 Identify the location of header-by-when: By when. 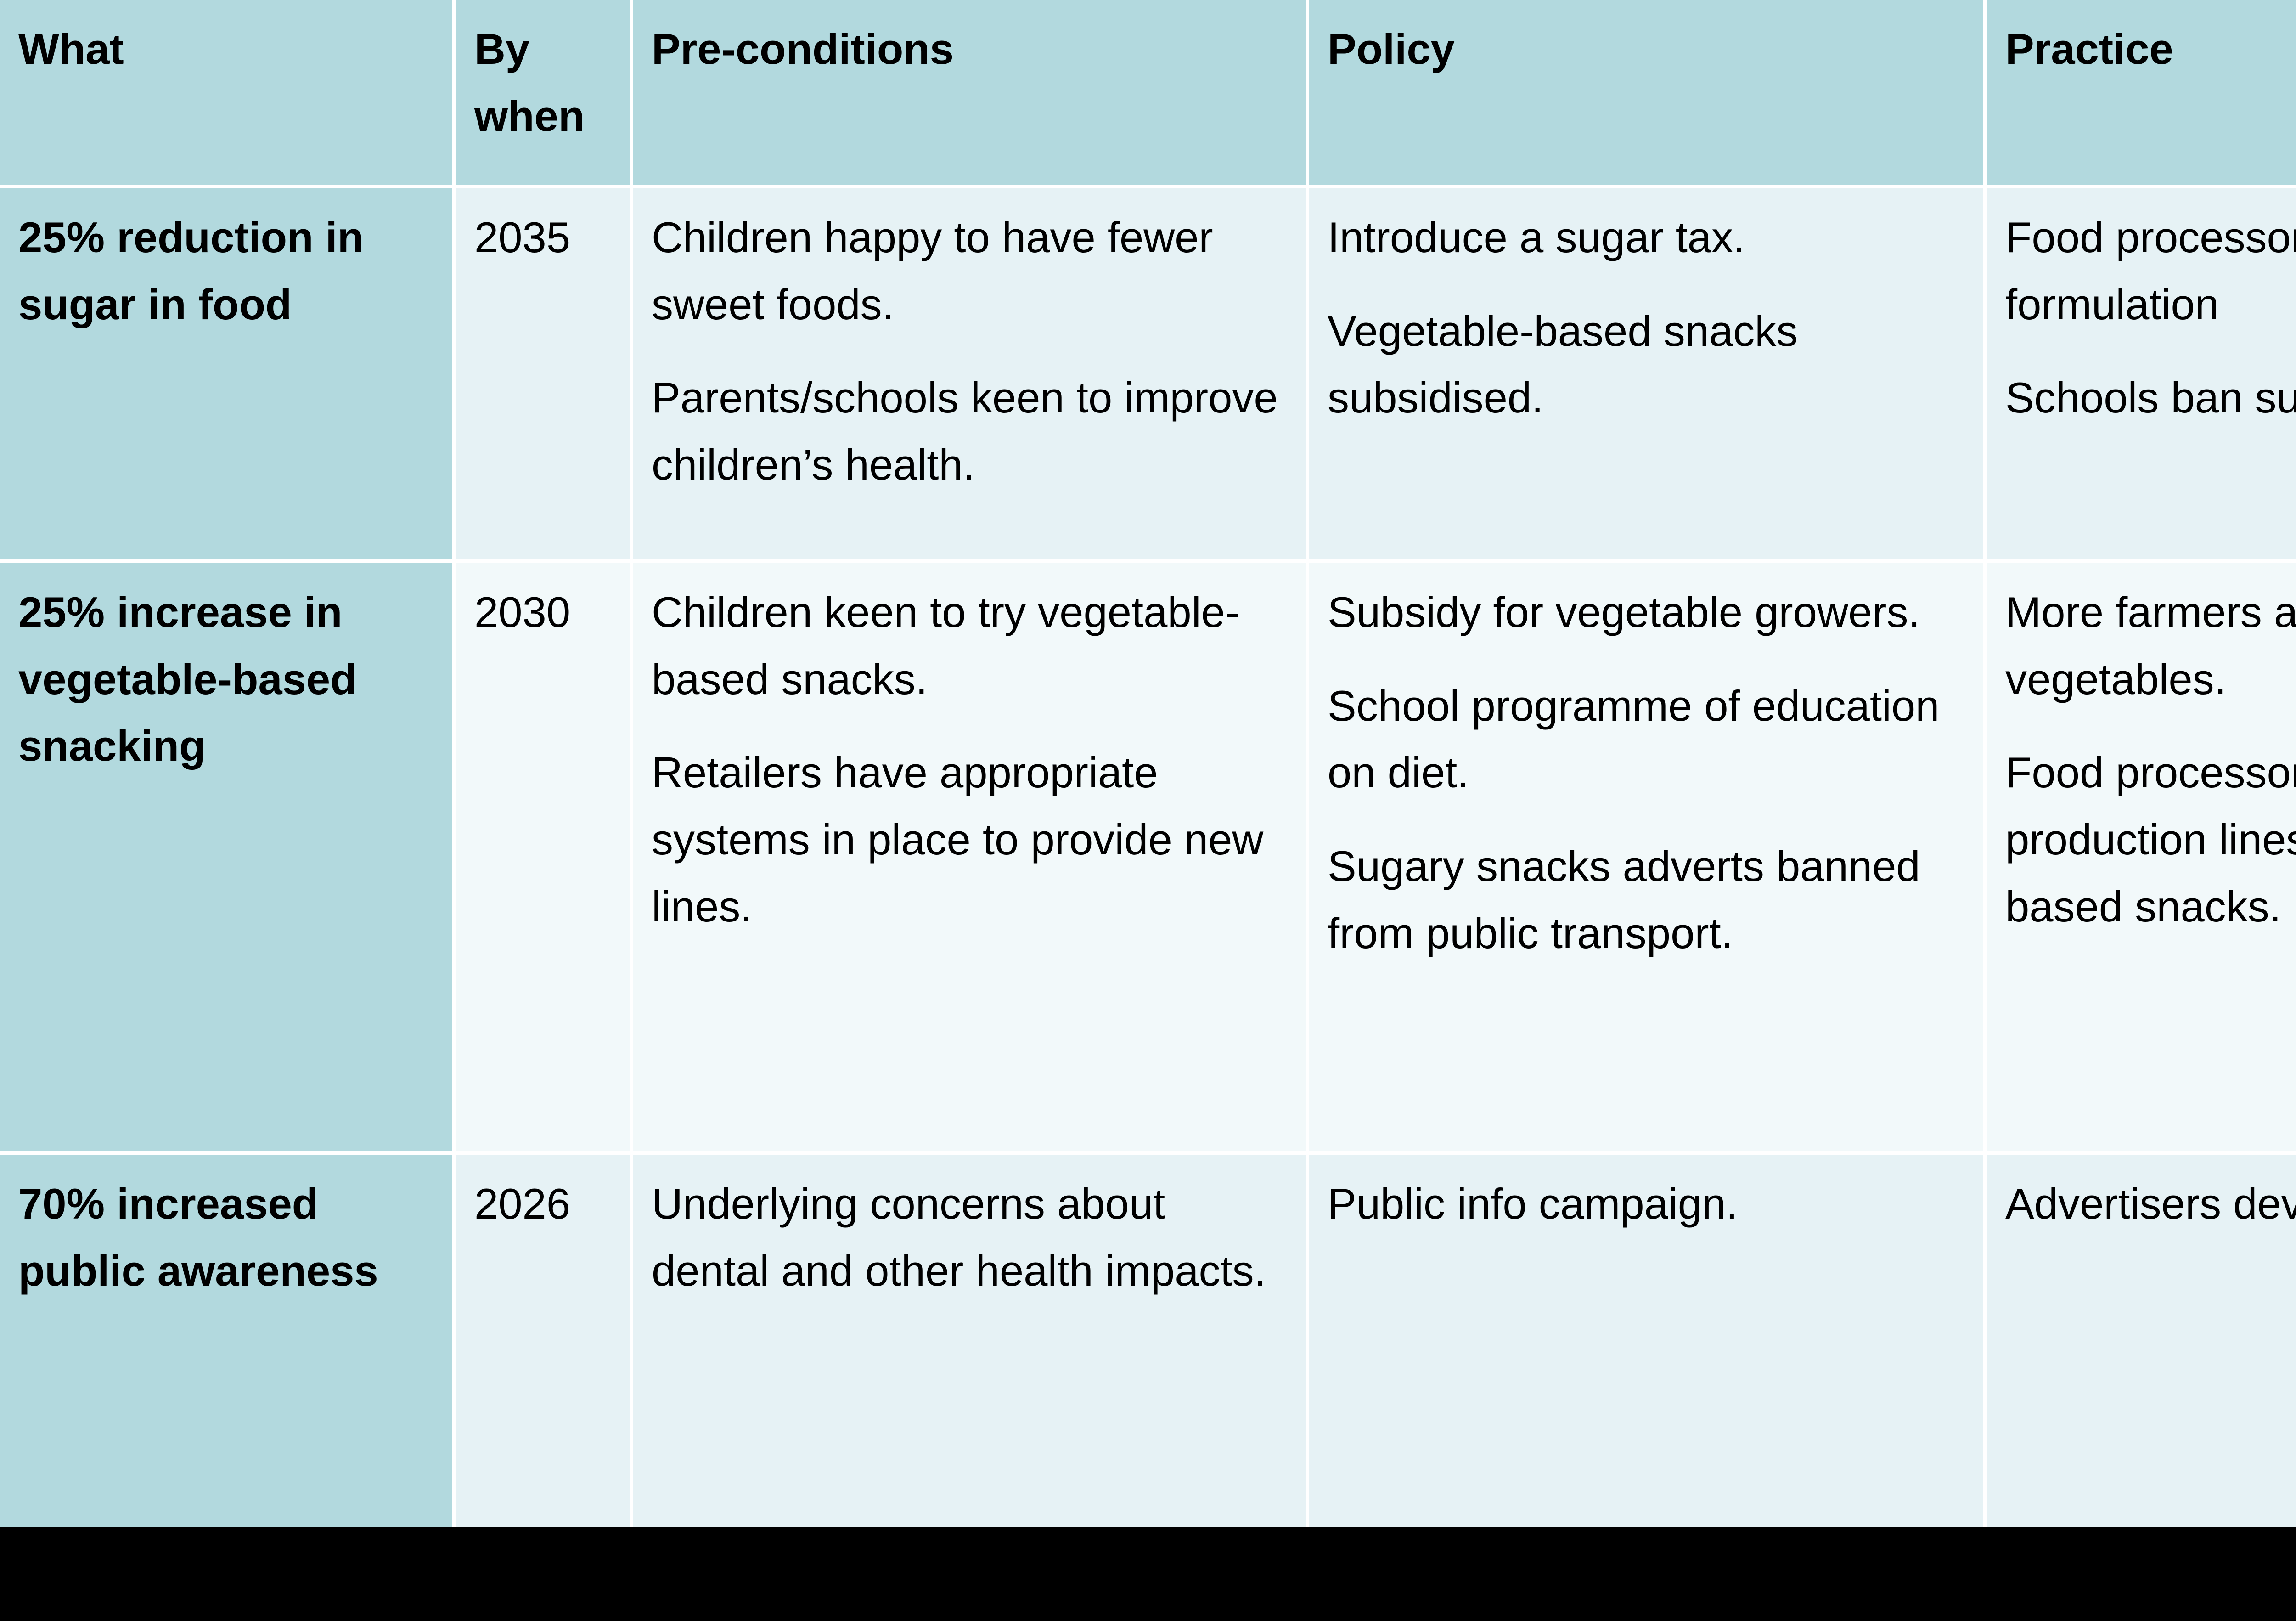
(543, 92).